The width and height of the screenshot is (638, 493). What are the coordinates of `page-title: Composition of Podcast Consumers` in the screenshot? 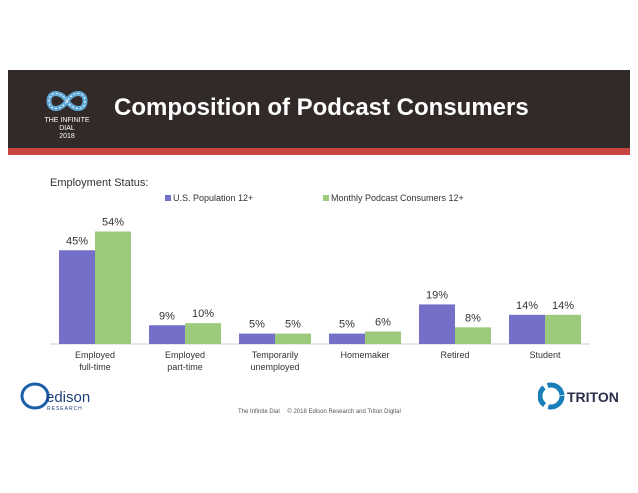 It's located at (321, 107).